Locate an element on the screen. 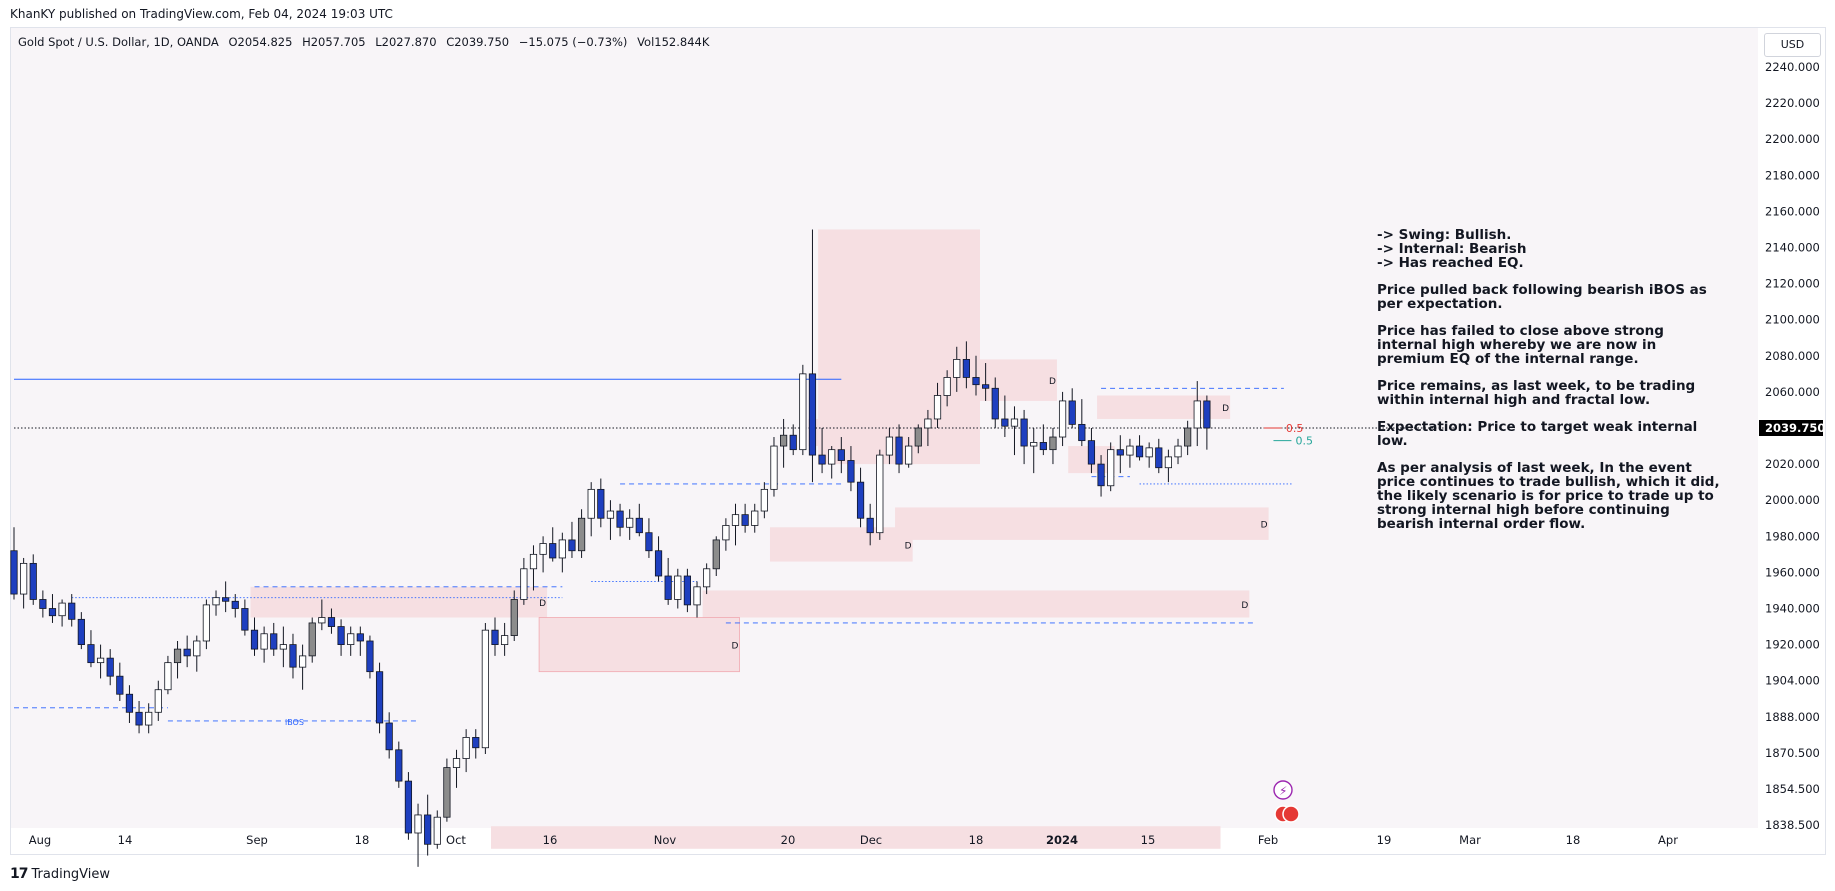  y-tick-label-1: 2220.000 is located at coordinates (1792, 103).